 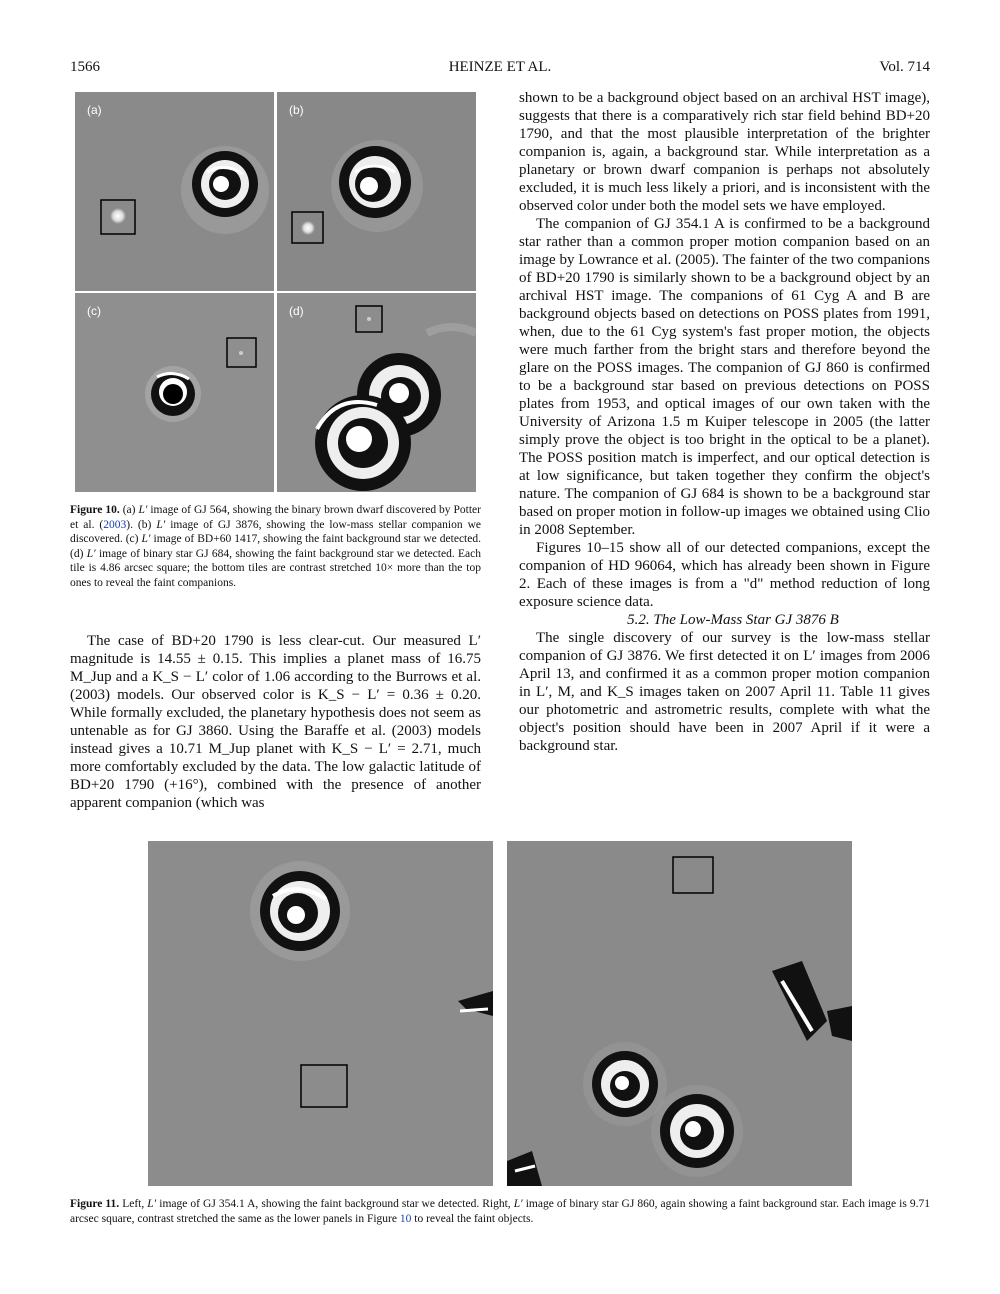 I want to click on figure10-tile-d: (d), so click(x=376, y=392).